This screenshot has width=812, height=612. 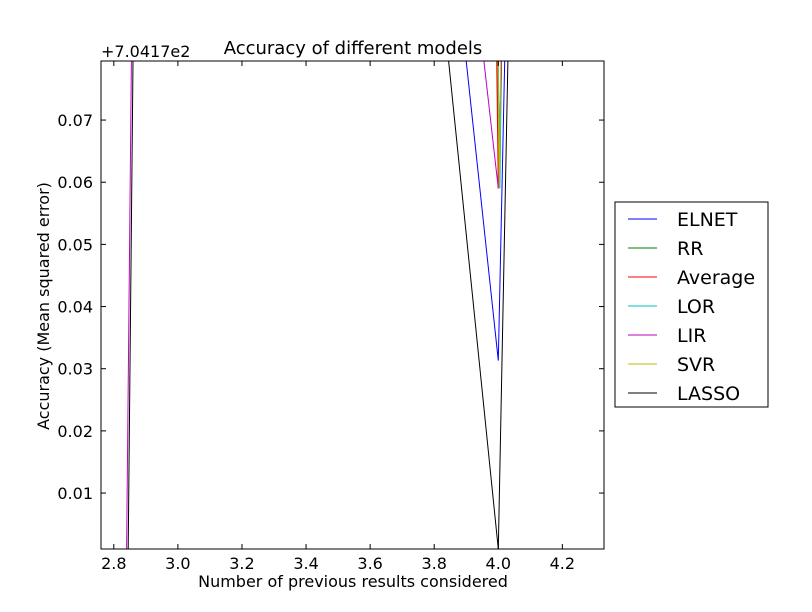 What do you see at coordinates (485, 211) in the screenshot?
I see `series-line-elnet` at bounding box center [485, 211].